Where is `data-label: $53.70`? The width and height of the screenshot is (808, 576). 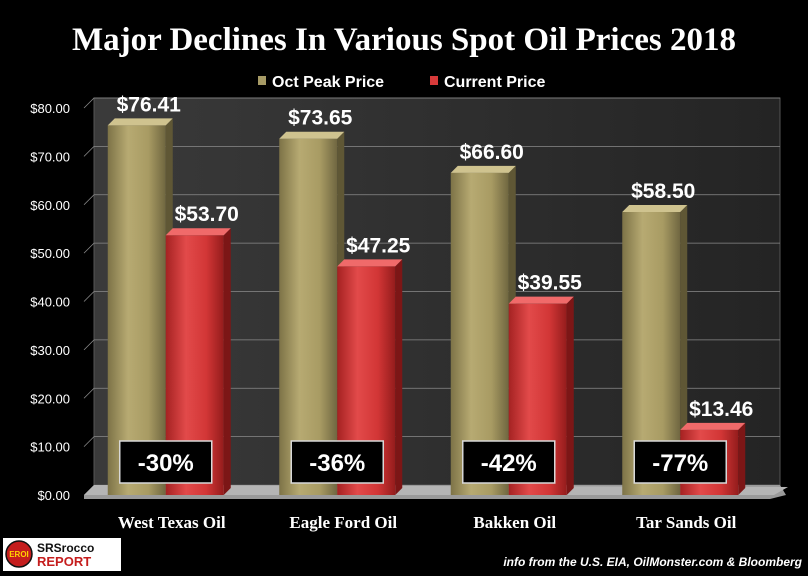
data-label: $53.70 is located at coordinates (207, 214).